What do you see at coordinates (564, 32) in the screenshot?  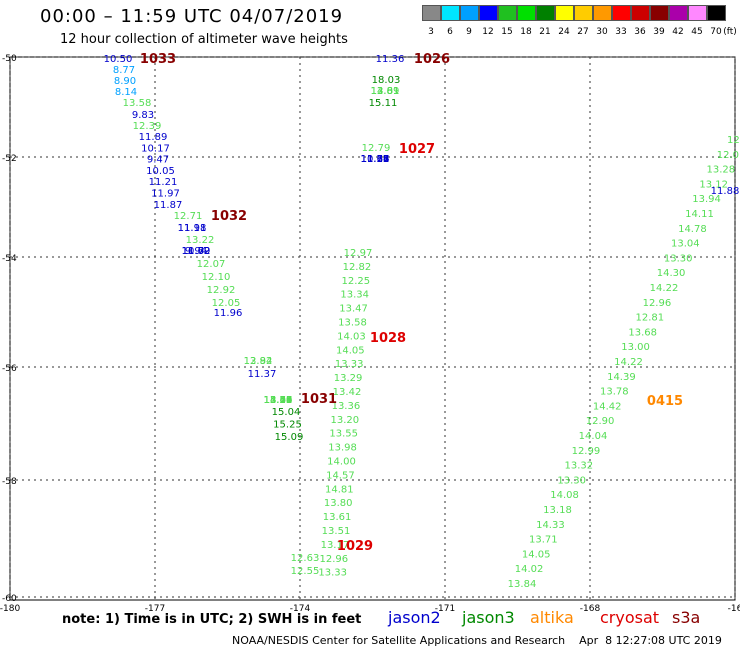 I see `colorbar-label: 24` at bounding box center [564, 32].